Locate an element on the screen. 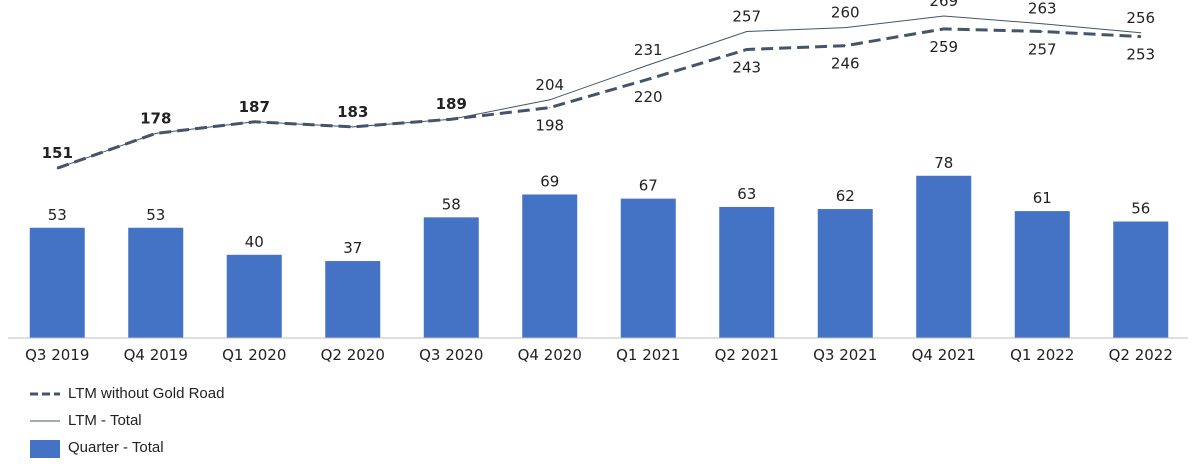  bar-value-label: 56 is located at coordinates (1140, 209).